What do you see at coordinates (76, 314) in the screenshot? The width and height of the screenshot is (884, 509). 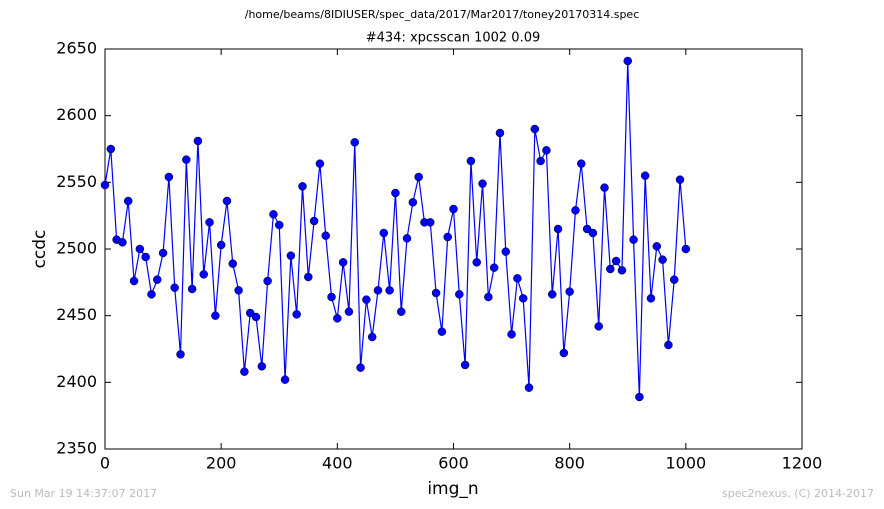 I see `y-tick-label: 2450` at bounding box center [76, 314].